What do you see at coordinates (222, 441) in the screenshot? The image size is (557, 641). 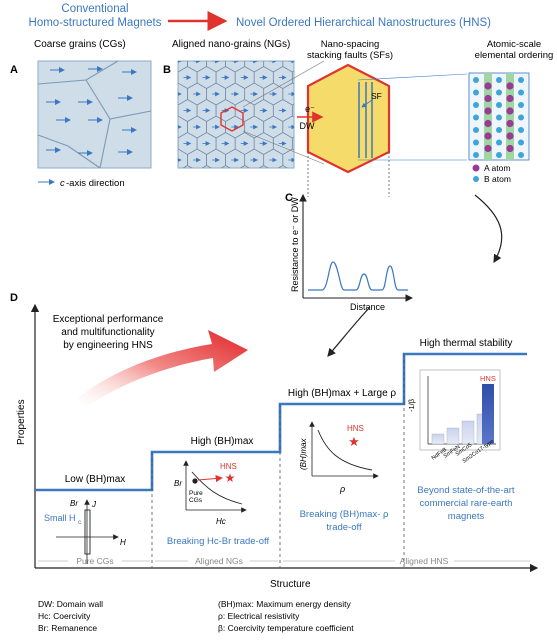 I see `step2-label: High (BH)max` at bounding box center [222, 441].